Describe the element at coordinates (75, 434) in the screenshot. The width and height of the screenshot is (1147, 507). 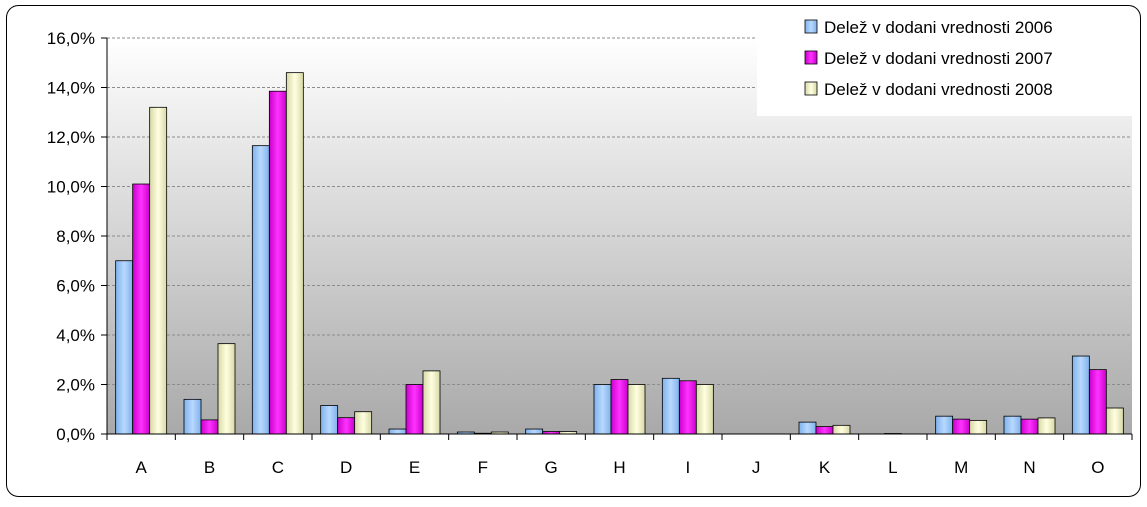
I see `y-tick-label: 0,0%` at that location.